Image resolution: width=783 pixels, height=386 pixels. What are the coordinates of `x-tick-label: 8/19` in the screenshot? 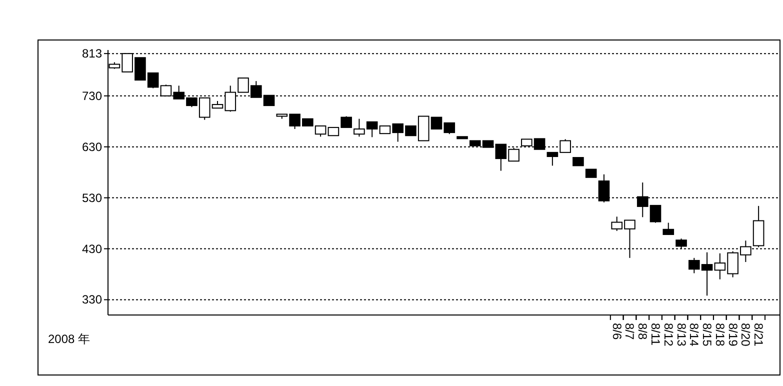 It's located at (733, 335).